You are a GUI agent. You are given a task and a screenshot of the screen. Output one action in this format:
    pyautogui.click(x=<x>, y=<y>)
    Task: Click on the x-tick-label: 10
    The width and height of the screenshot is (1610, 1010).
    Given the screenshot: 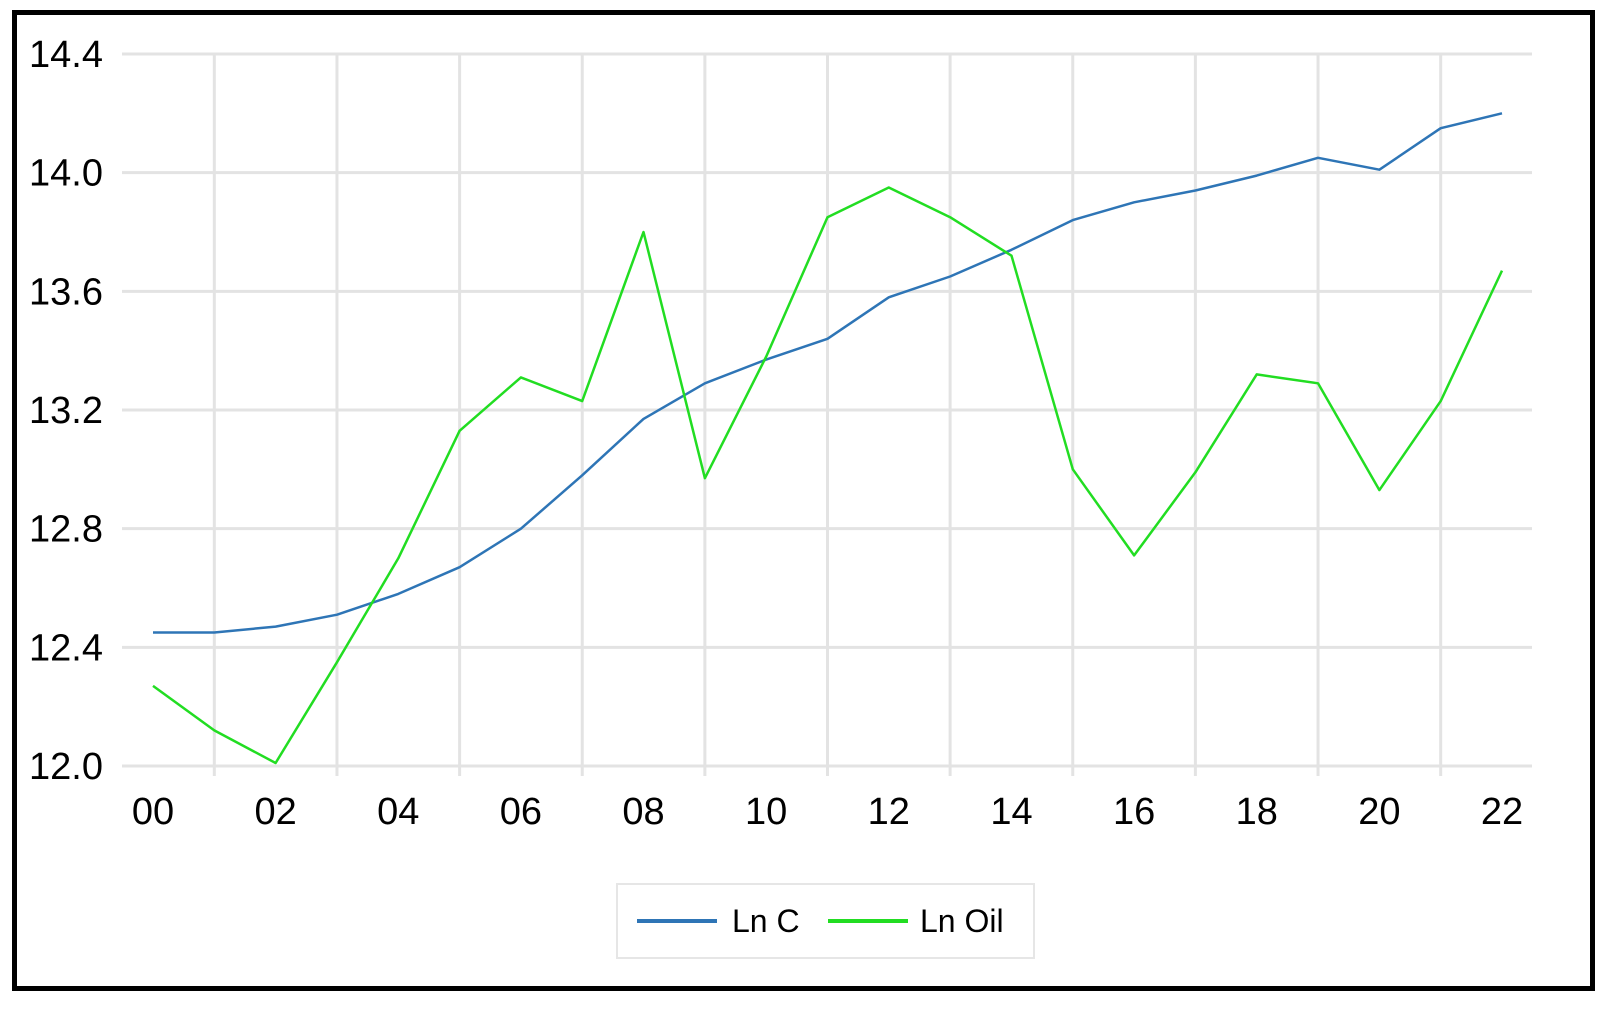 What is the action you would take?
    pyautogui.click(x=766, y=812)
    